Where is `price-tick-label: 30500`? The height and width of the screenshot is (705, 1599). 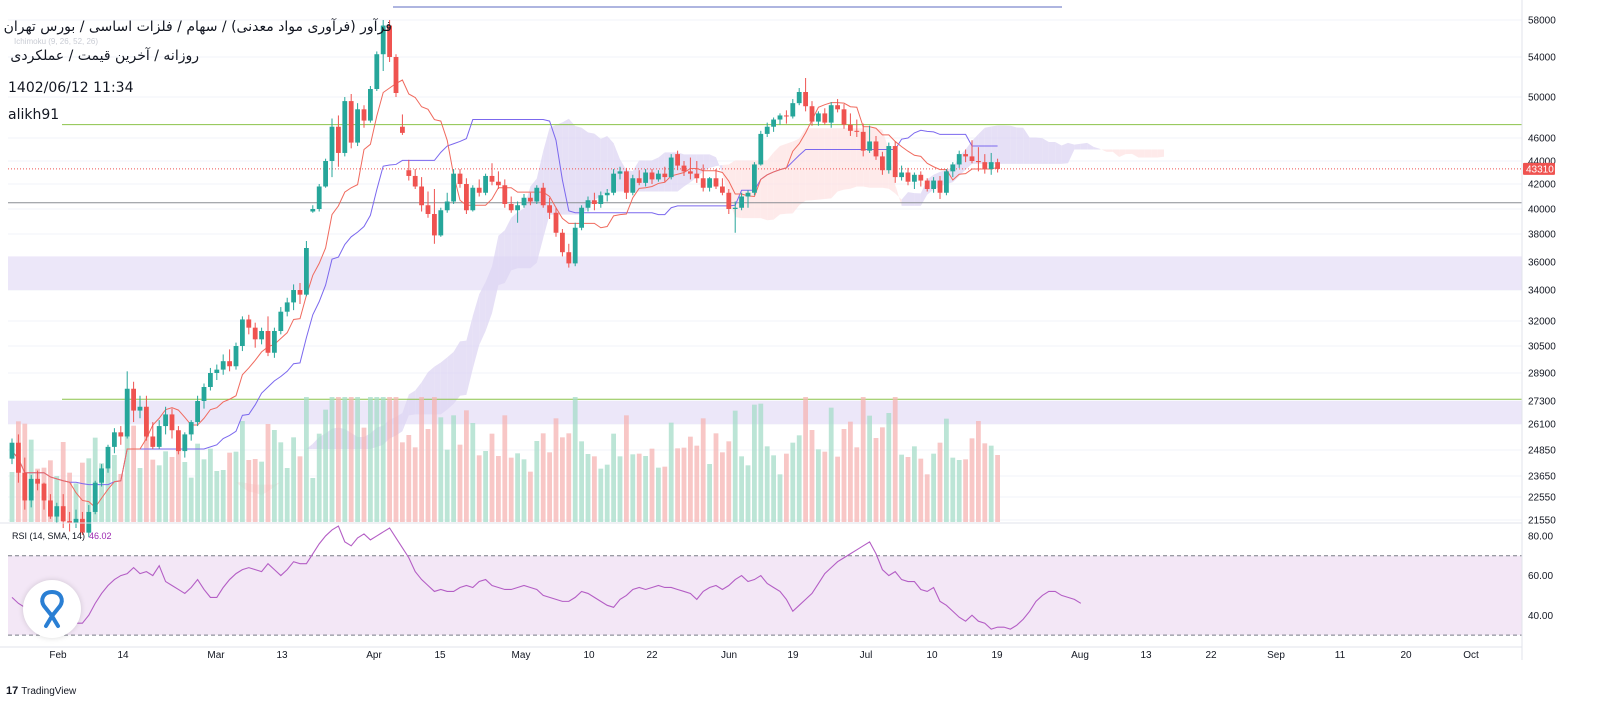
price-tick-label: 30500 is located at coordinates (1542, 347).